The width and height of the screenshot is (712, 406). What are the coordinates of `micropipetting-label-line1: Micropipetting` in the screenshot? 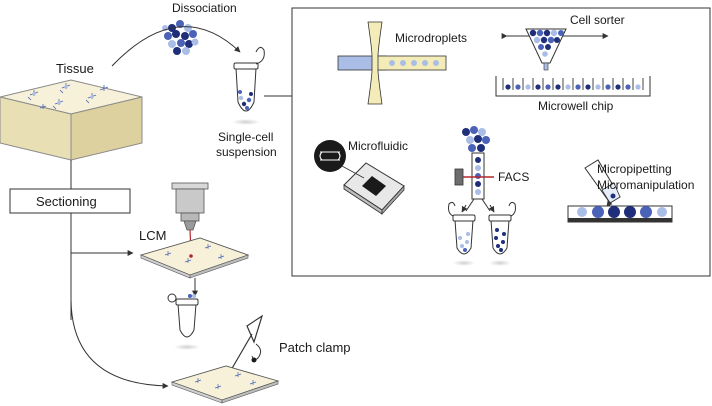 It's located at (634, 169).